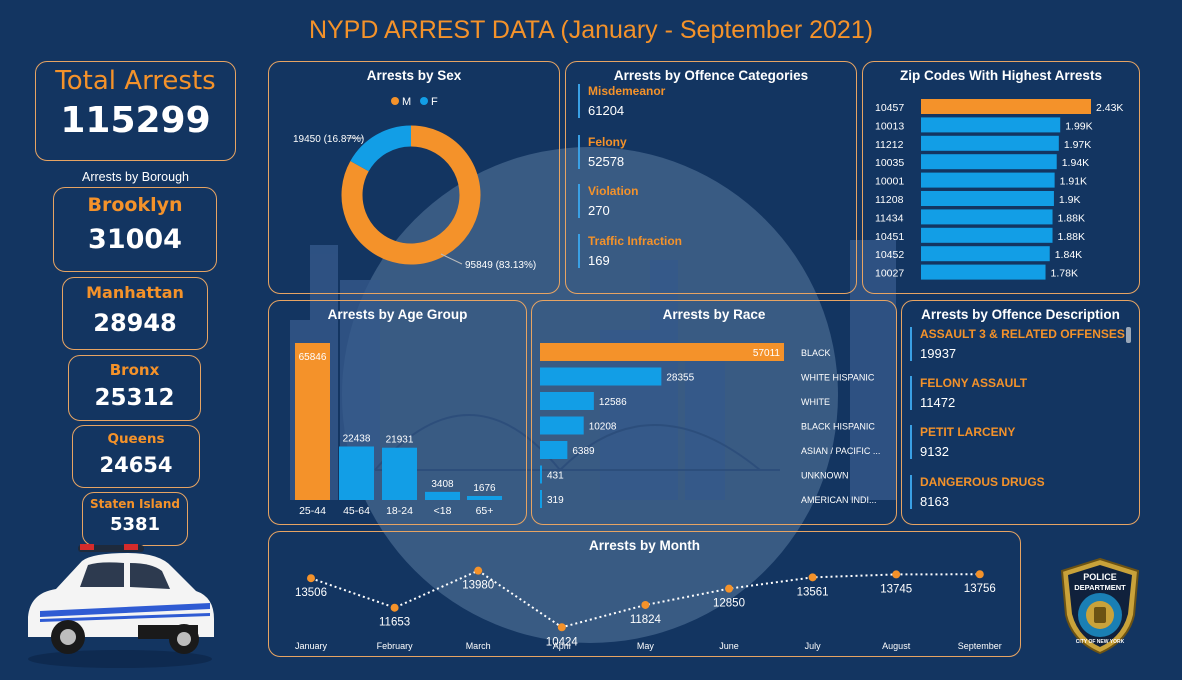 This screenshot has height=680, width=1182. I want to click on offence-categories-title: Arrests by Offence Categories, so click(711, 75).